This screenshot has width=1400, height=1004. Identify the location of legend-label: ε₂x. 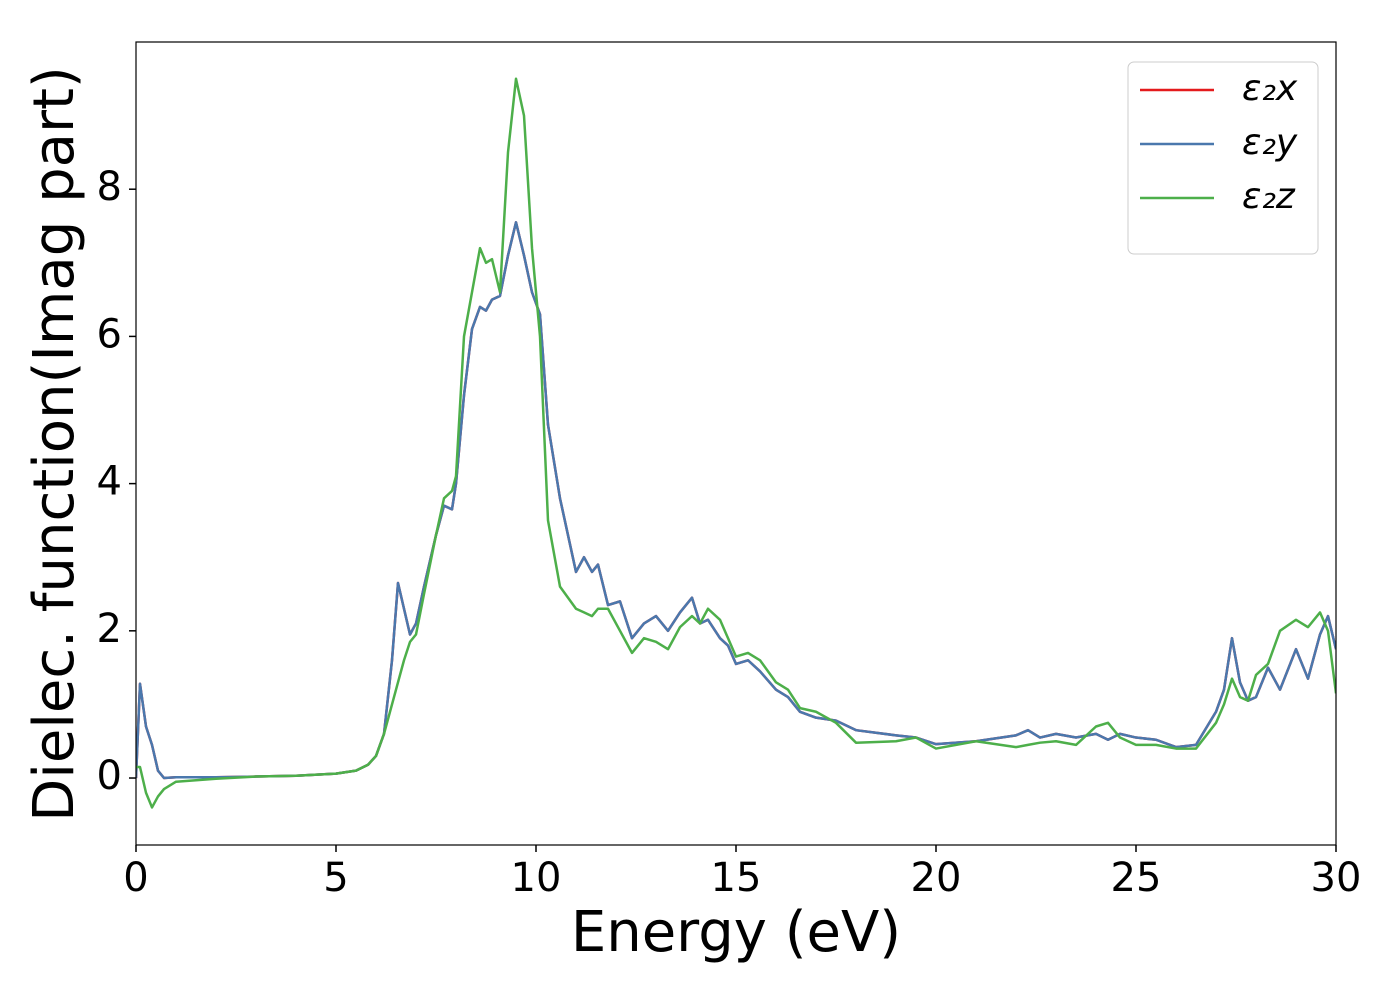
(1270, 88).